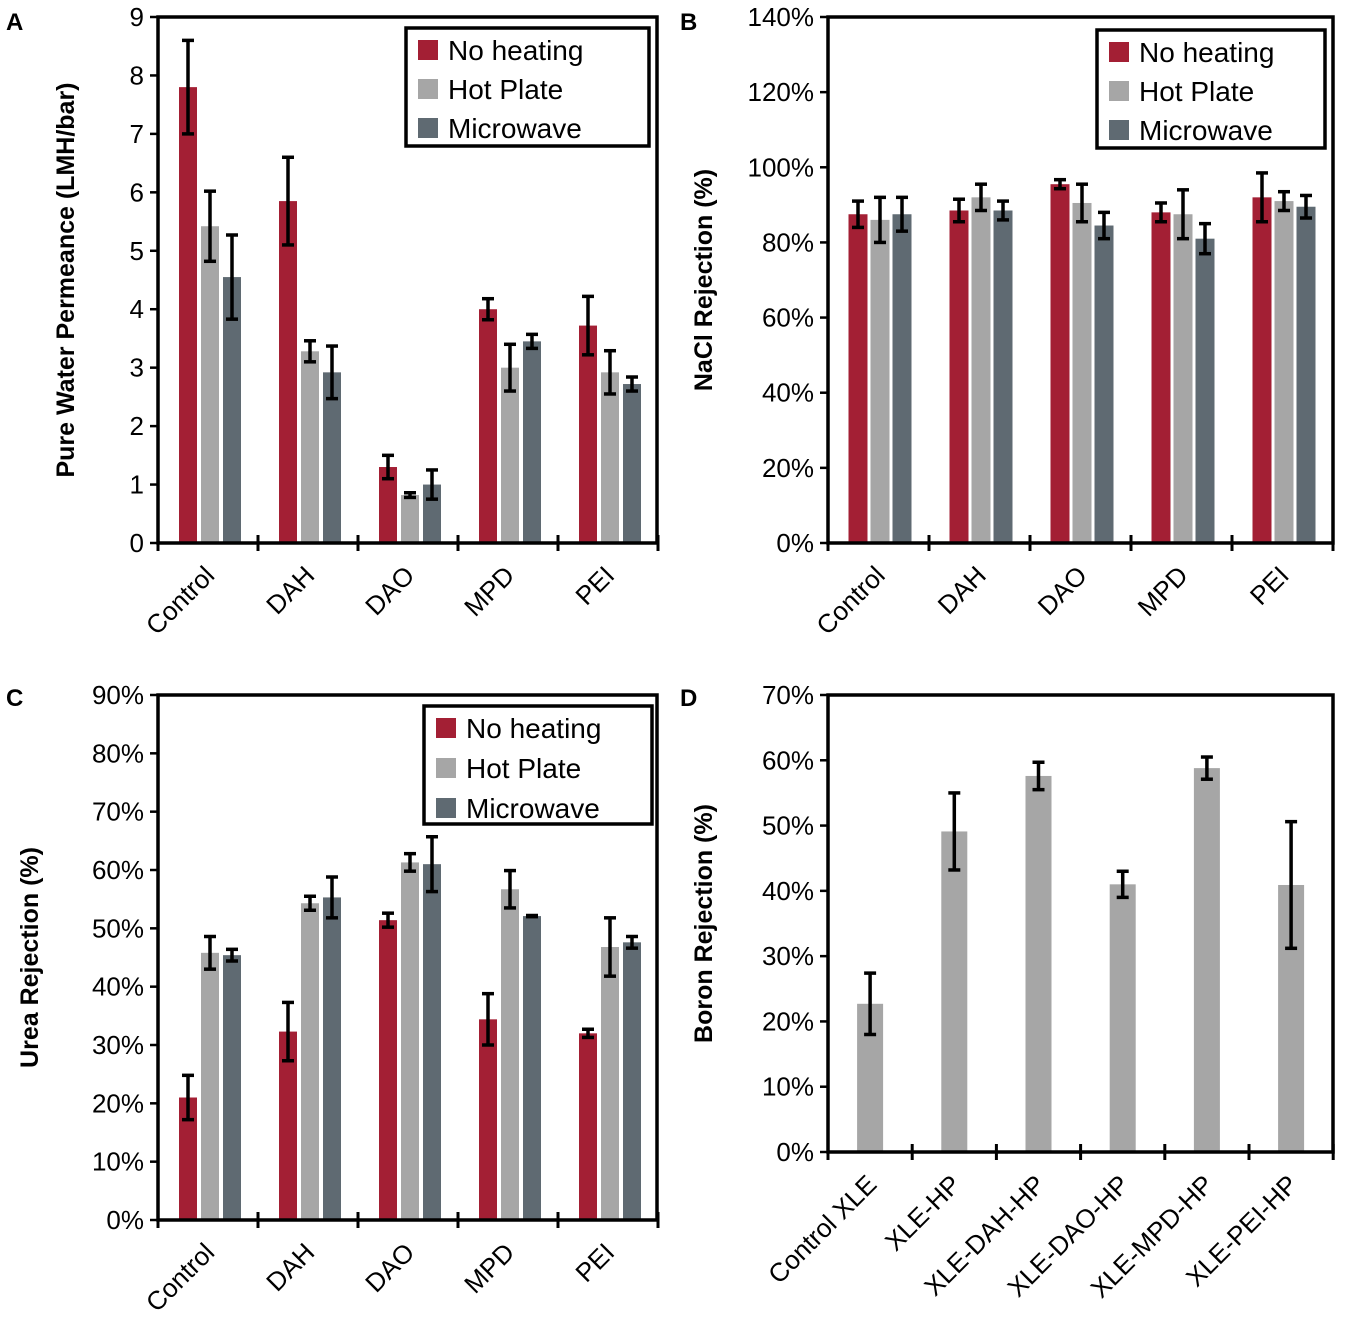 This screenshot has width=1347, height=1339. What do you see at coordinates (137, 485) in the screenshot?
I see `y-tick-label: 1` at bounding box center [137, 485].